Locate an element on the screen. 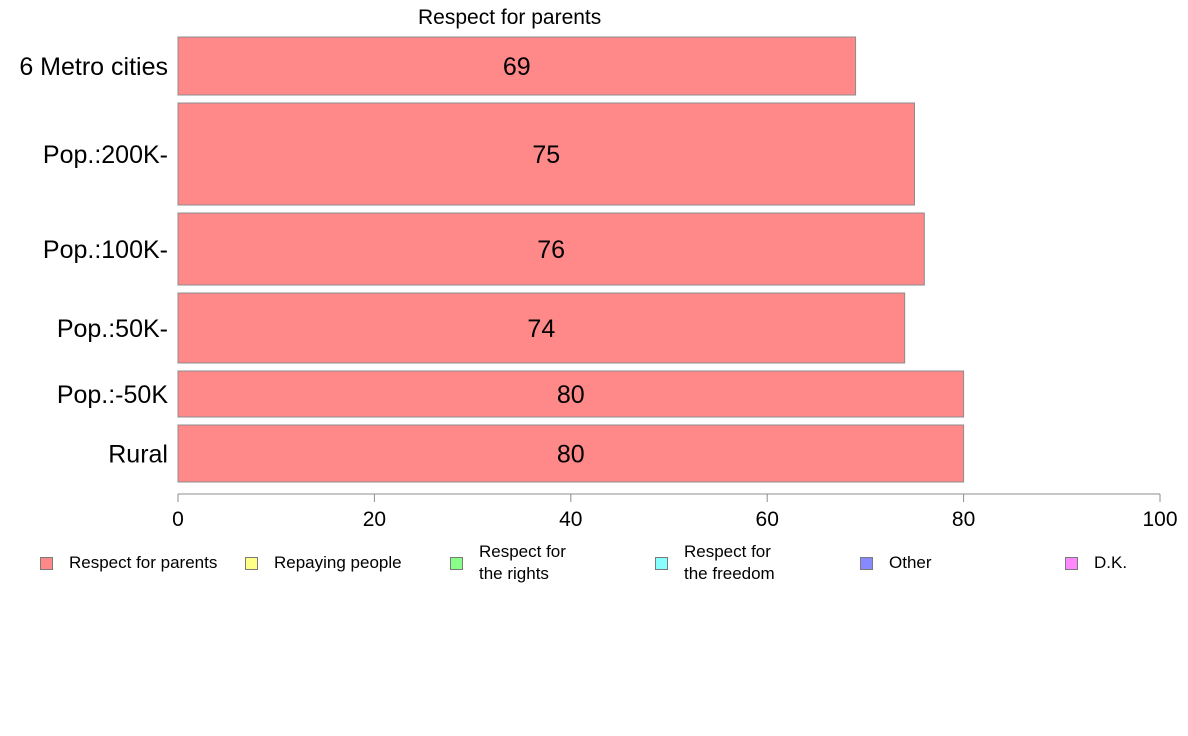  bar-value-label: 75 is located at coordinates (546, 155).